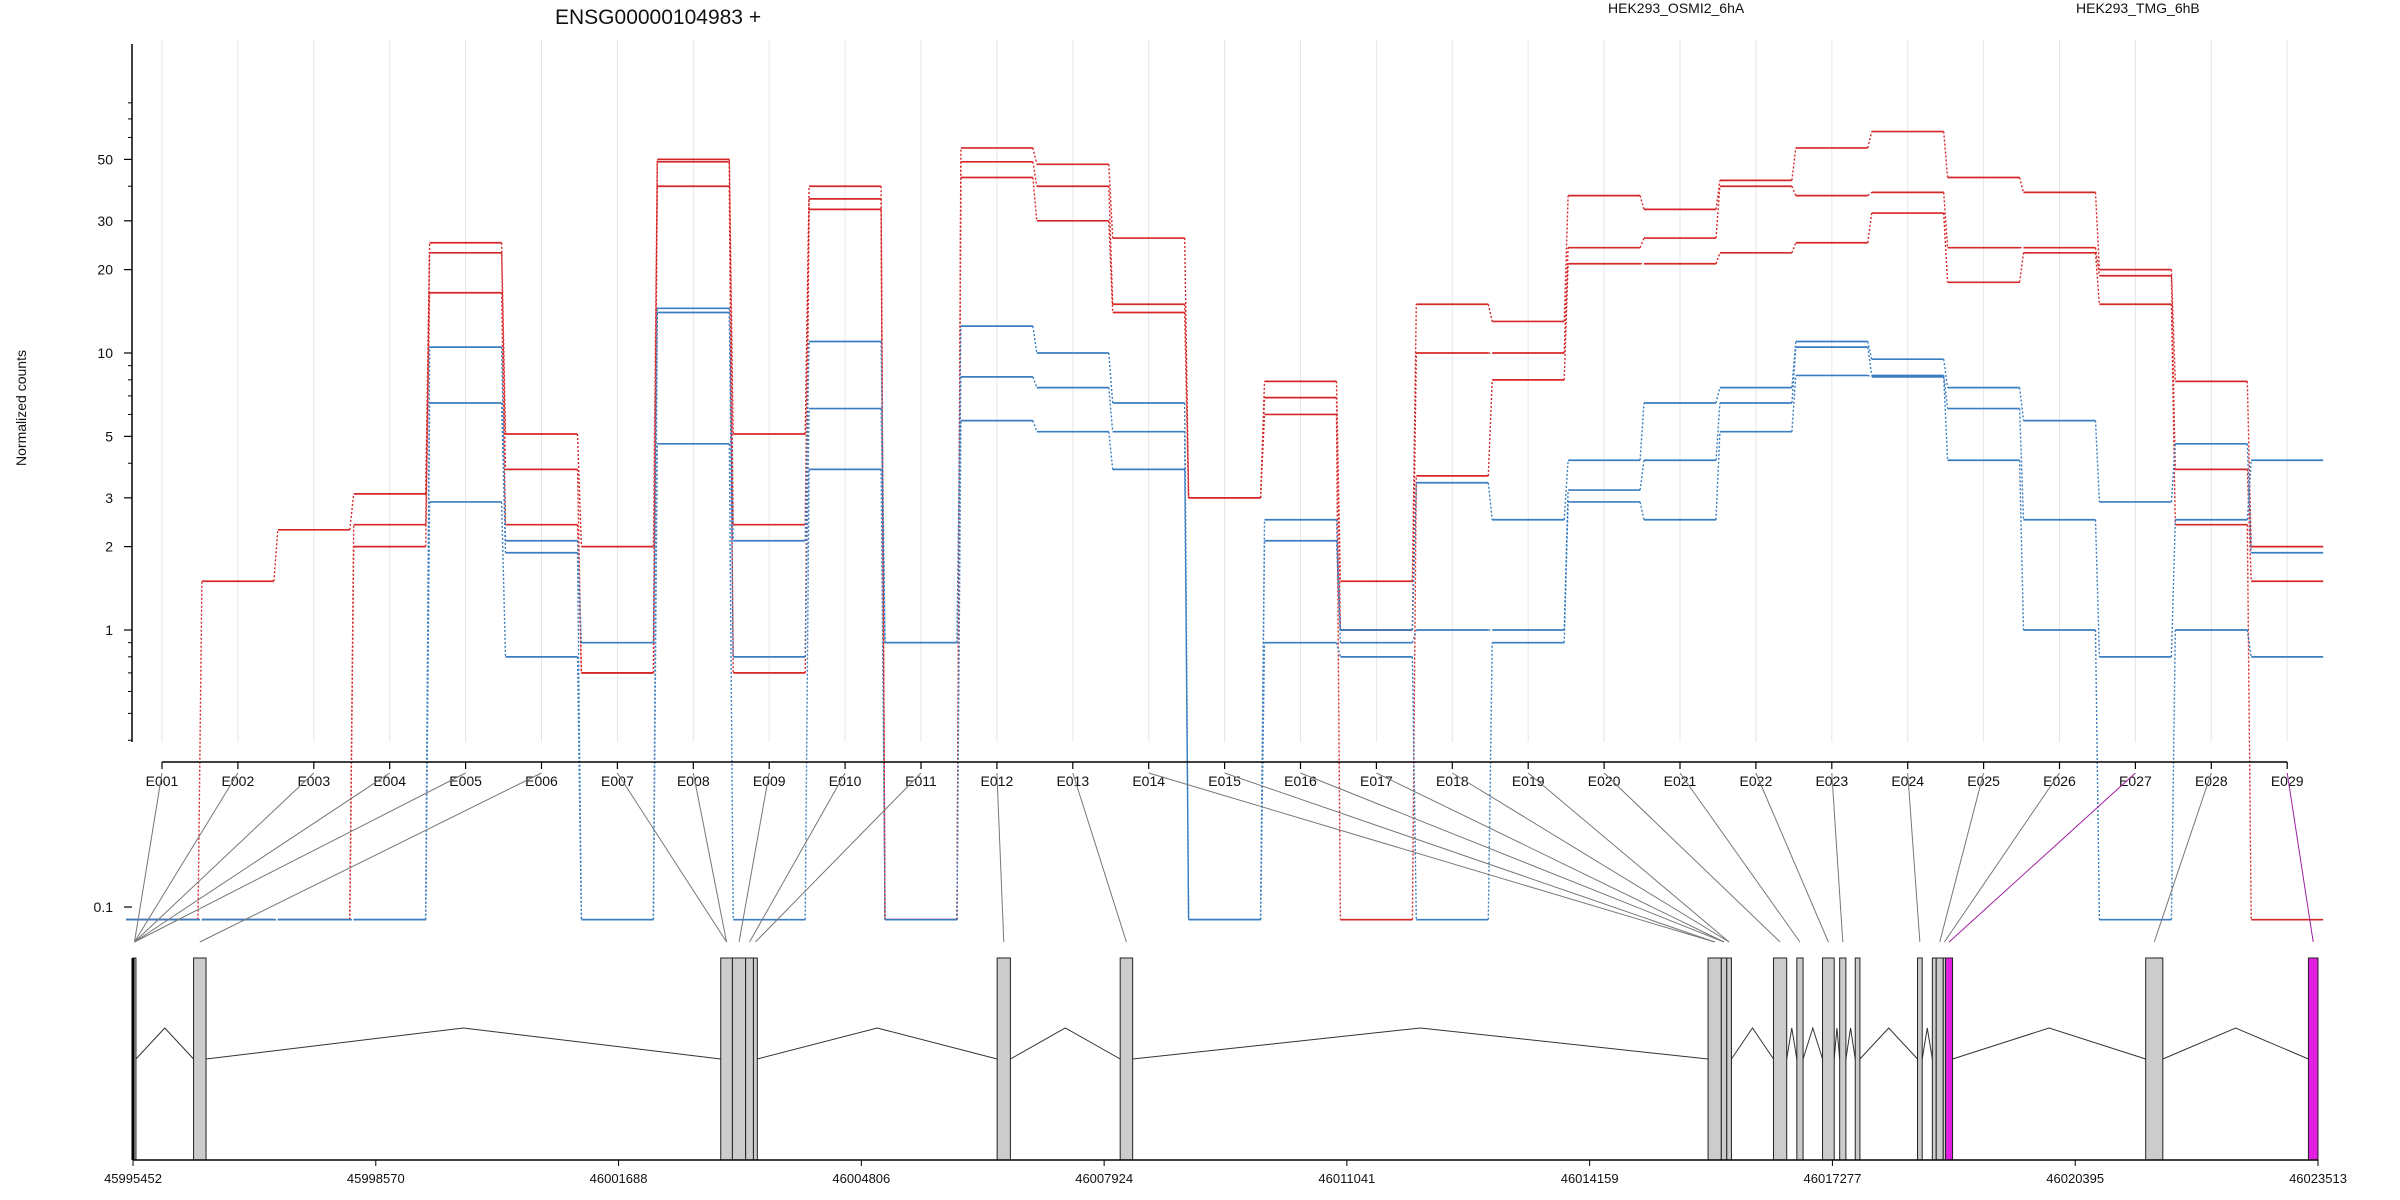 This screenshot has width=2400, height=1200. I want to click on bin-to-exon-links, so click(1223, 857).